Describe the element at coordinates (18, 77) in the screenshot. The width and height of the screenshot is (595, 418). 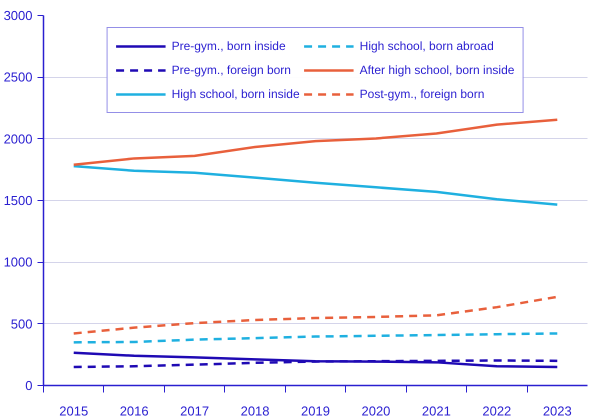
I see `y-tick-label: 2500` at that location.